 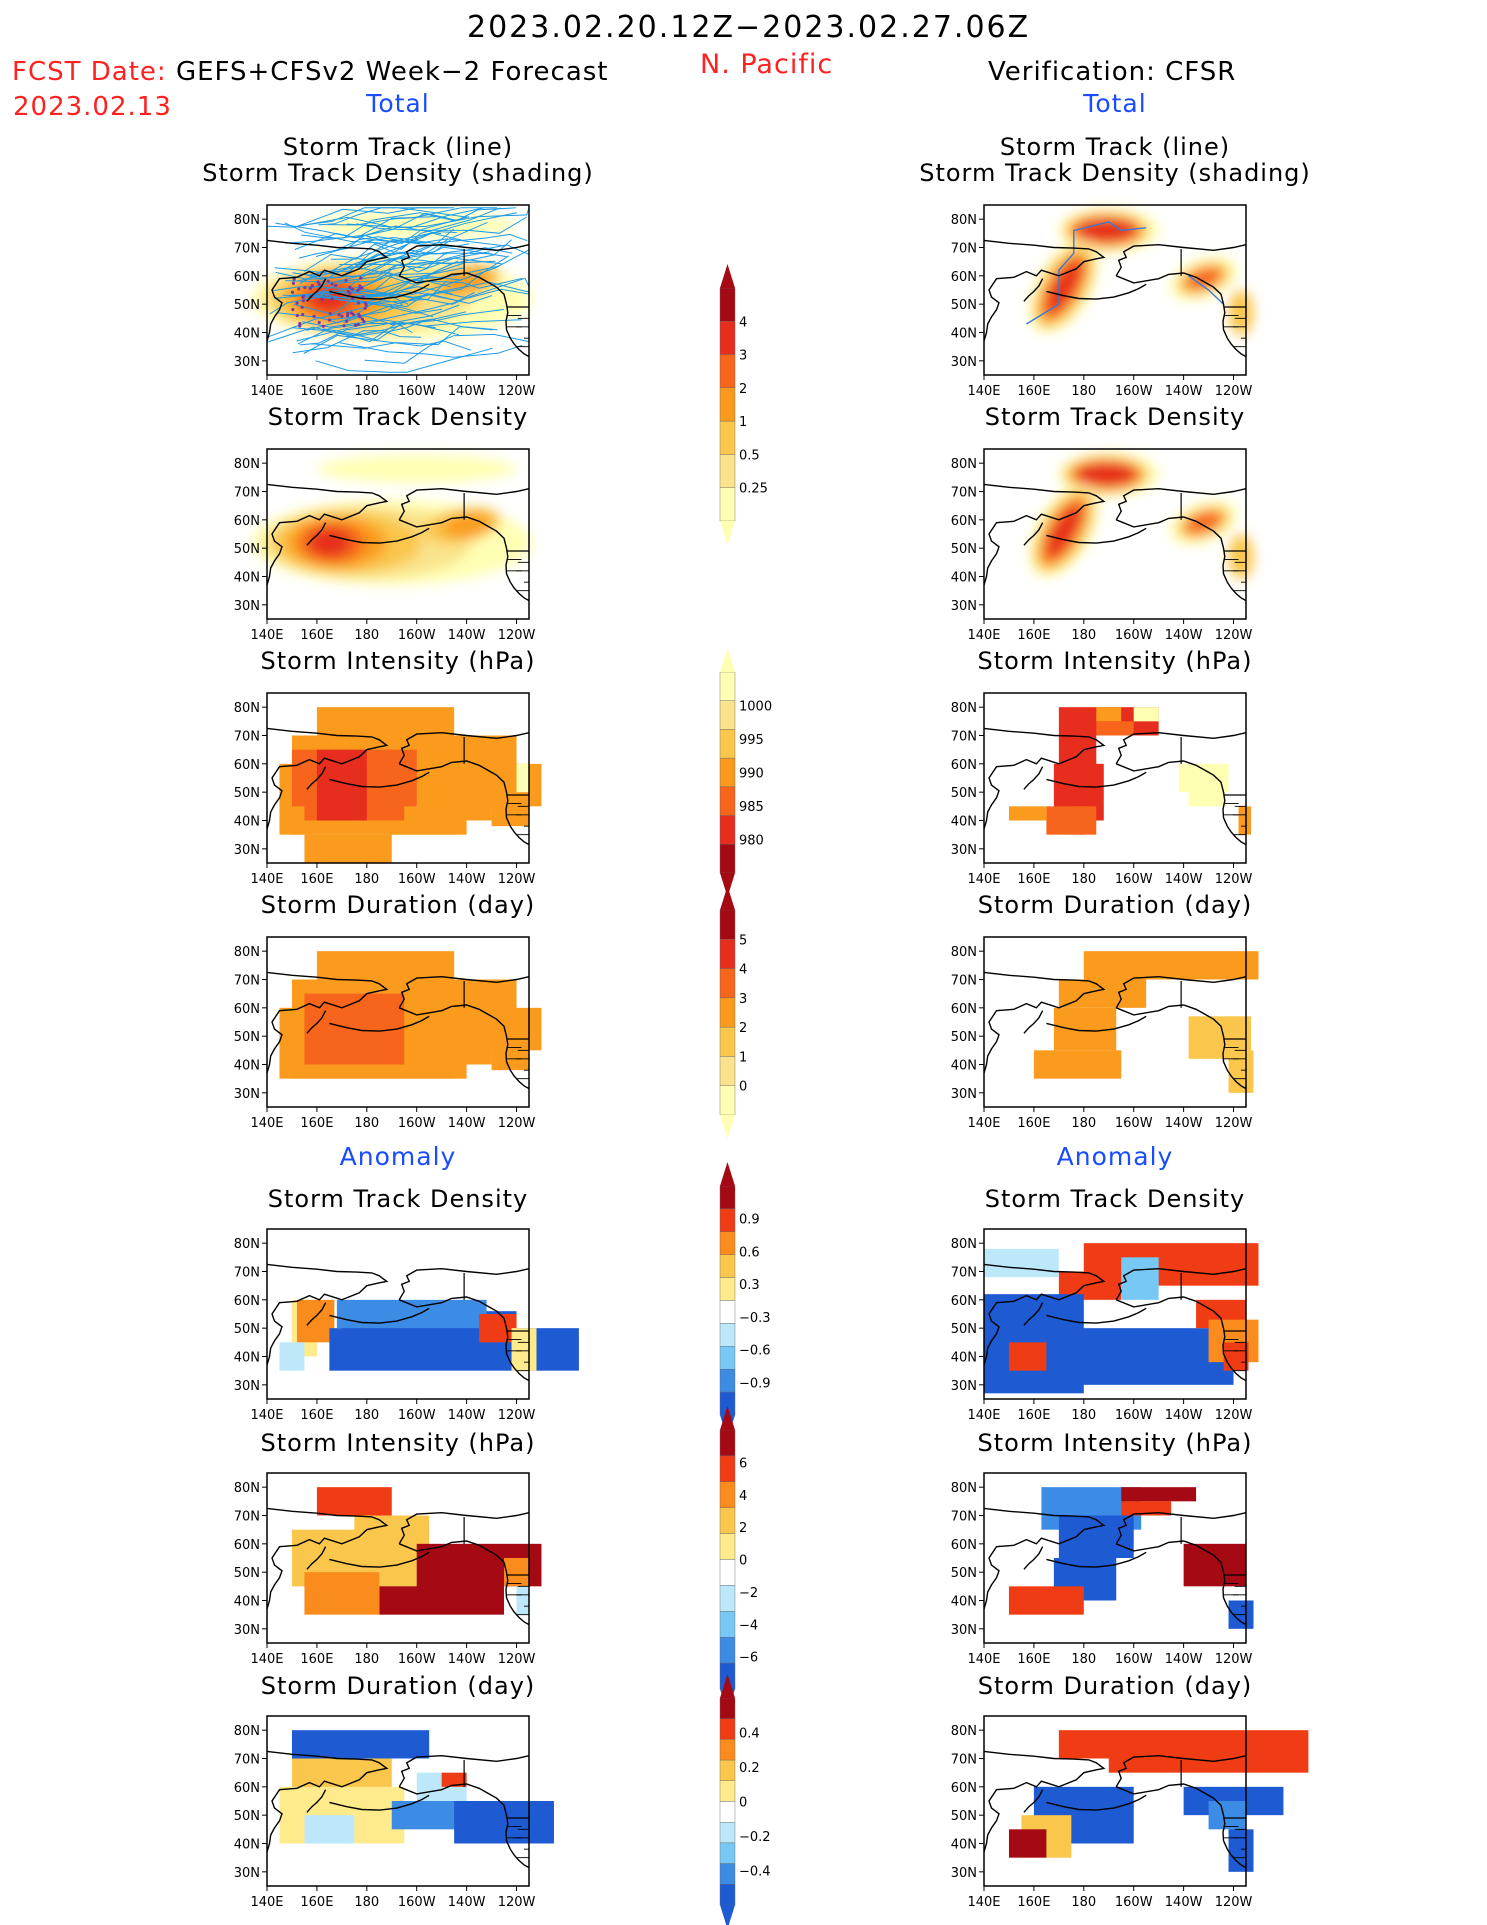 What do you see at coordinates (398, 1443) in the screenshot?
I see `panel-title: Storm Intensity (hPa)` at bounding box center [398, 1443].